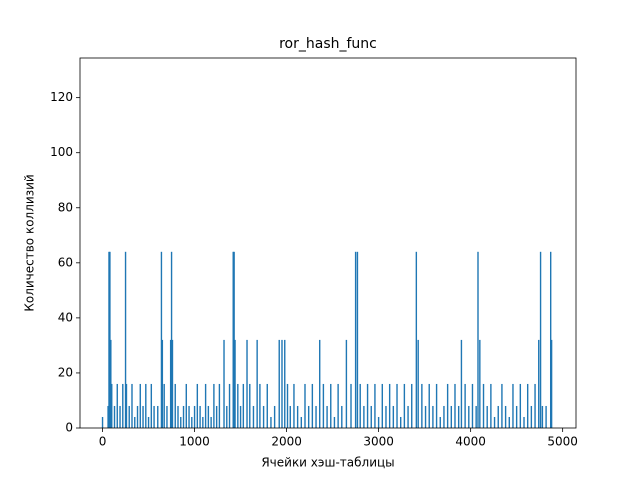 The height and width of the screenshot is (480, 640). What do you see at coordinates (61, 97) in the screenshot?
I see `y-tick-label: 120` at bounding box center [61, 97].